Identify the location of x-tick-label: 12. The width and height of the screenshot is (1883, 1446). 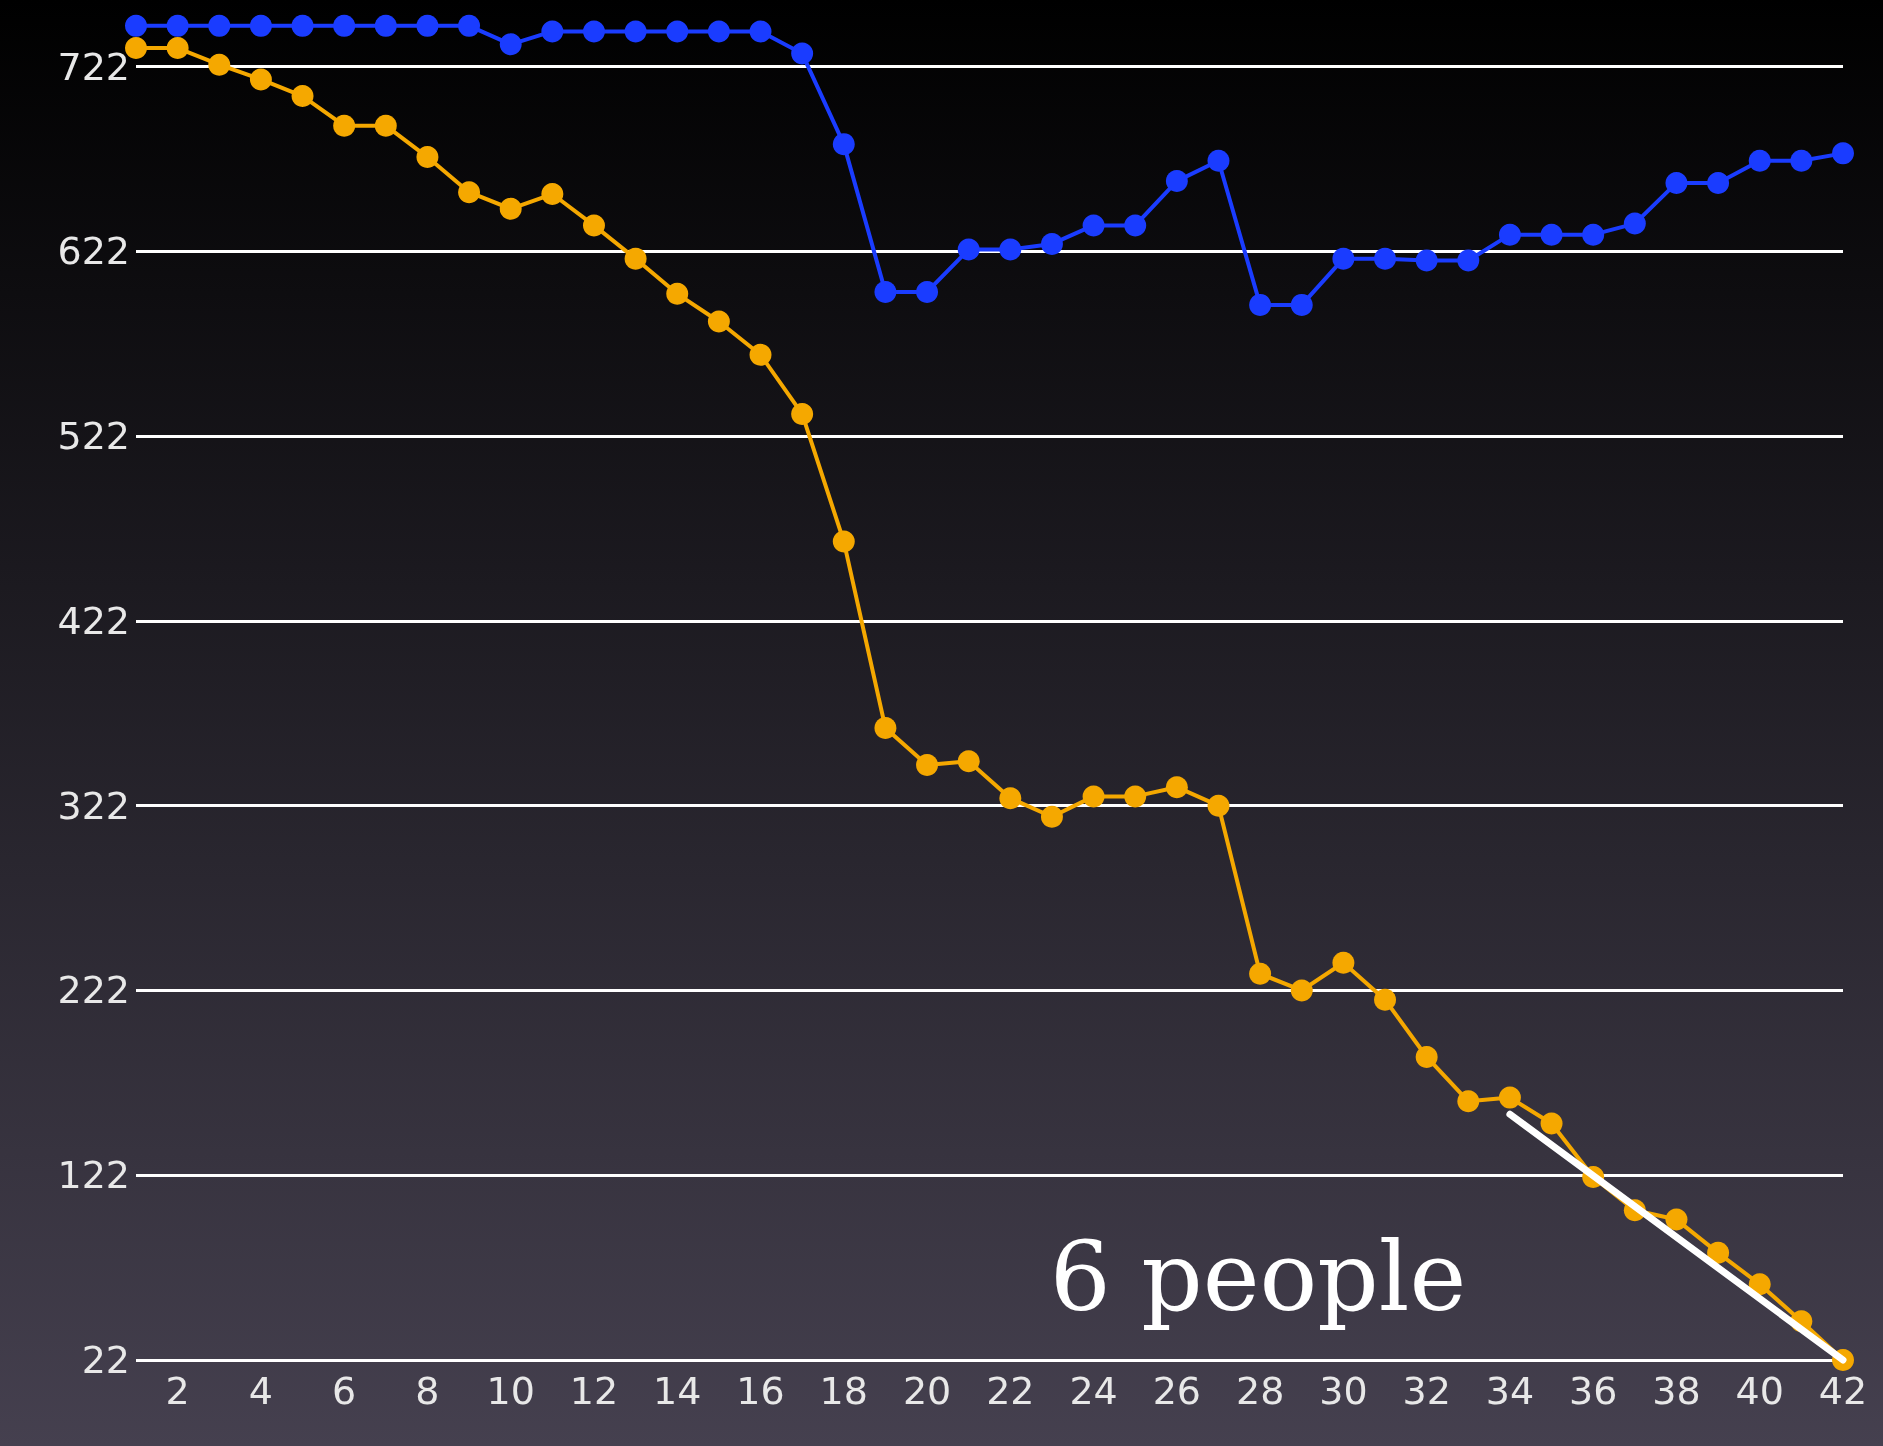
(594, 1391).